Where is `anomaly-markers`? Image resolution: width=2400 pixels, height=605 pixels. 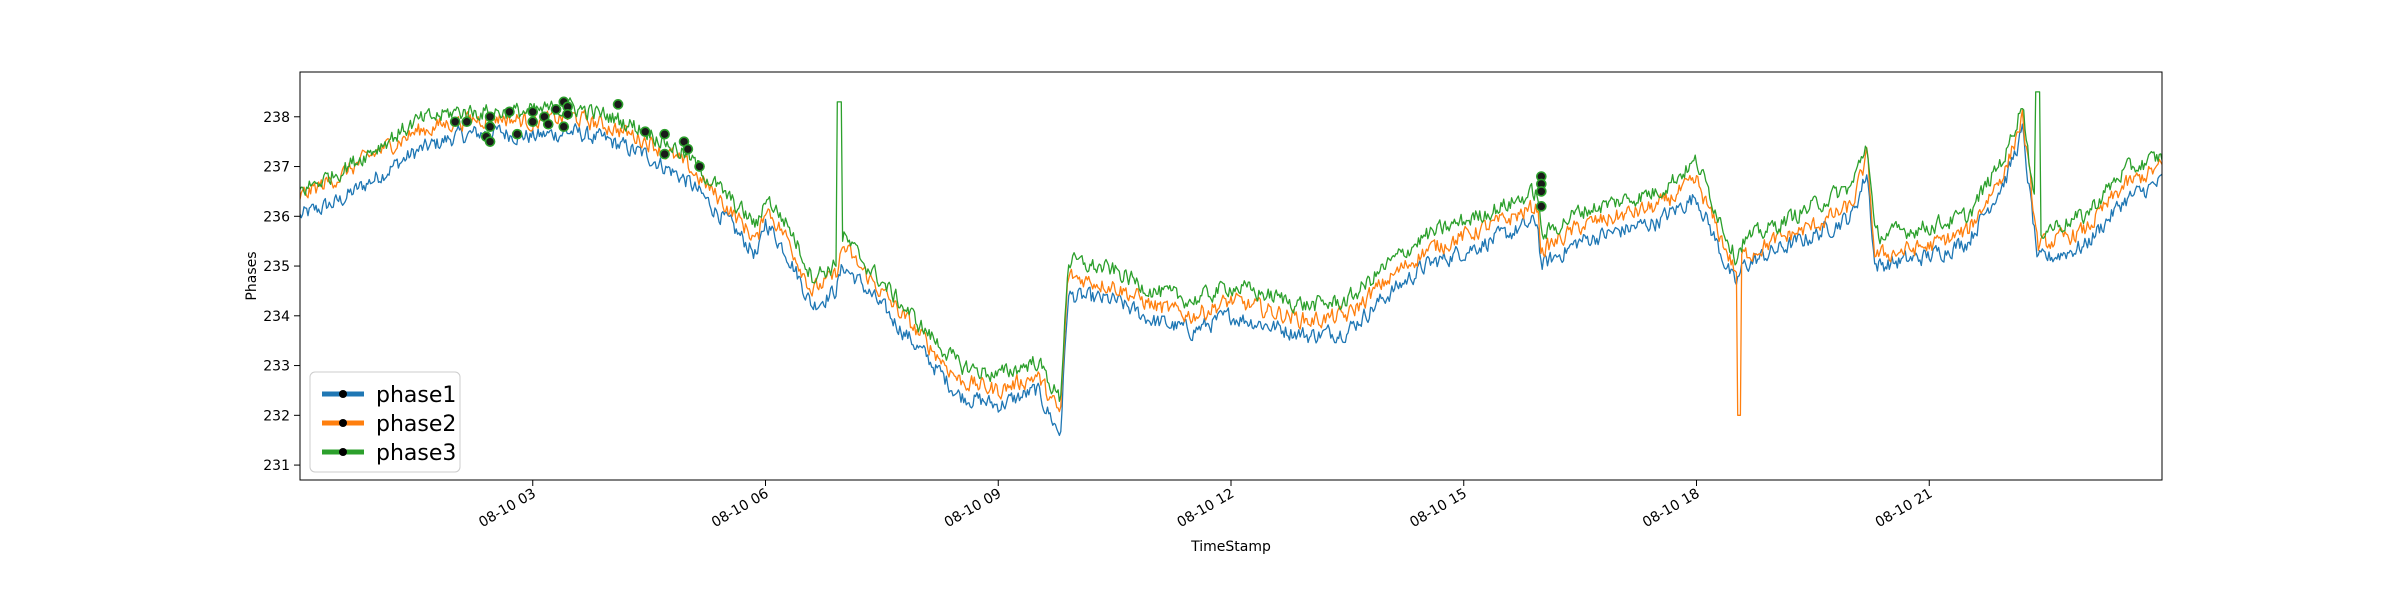 anomaly-markers is located at coordinates (998, 154).